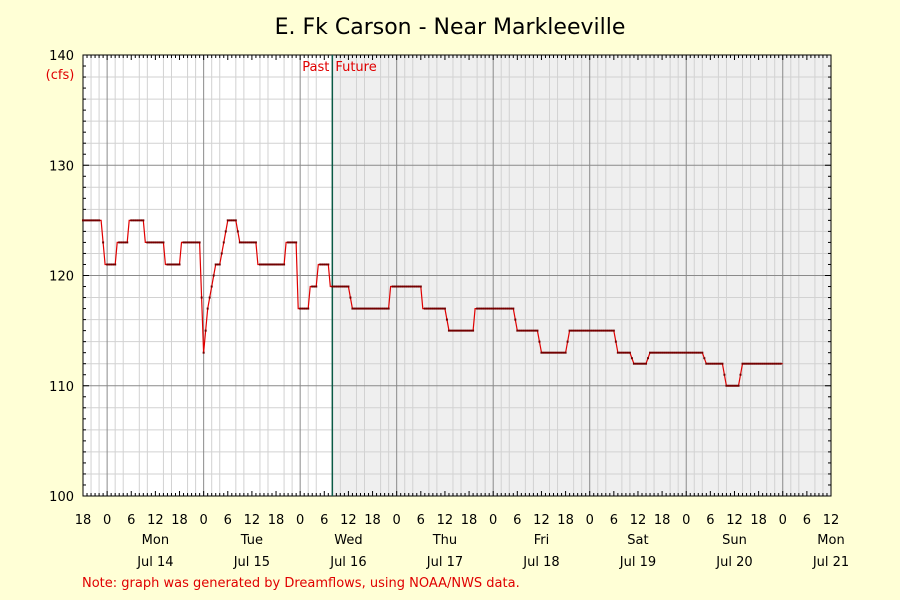  What do you see at coordinates (830, 562) in the screenshot?
I see `date-label: Jul 21` at bounding box center [830, 562].